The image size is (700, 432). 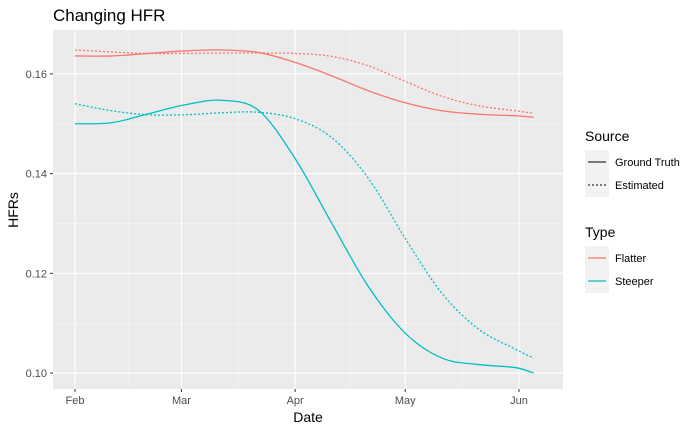 I want to click on x-axis-title: Date, so click(x=308, y=417).